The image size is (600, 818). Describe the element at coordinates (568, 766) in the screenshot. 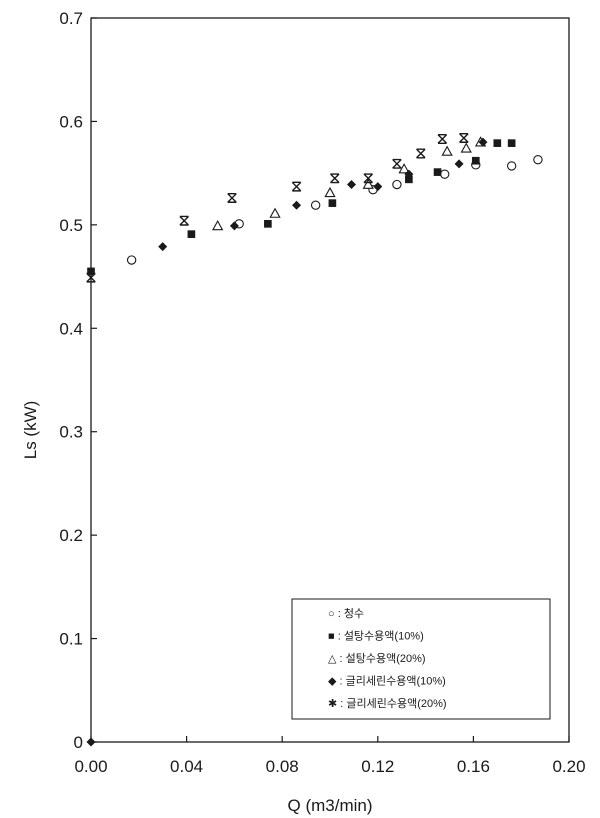

I see `x-tick-label: 0.20` at that location.